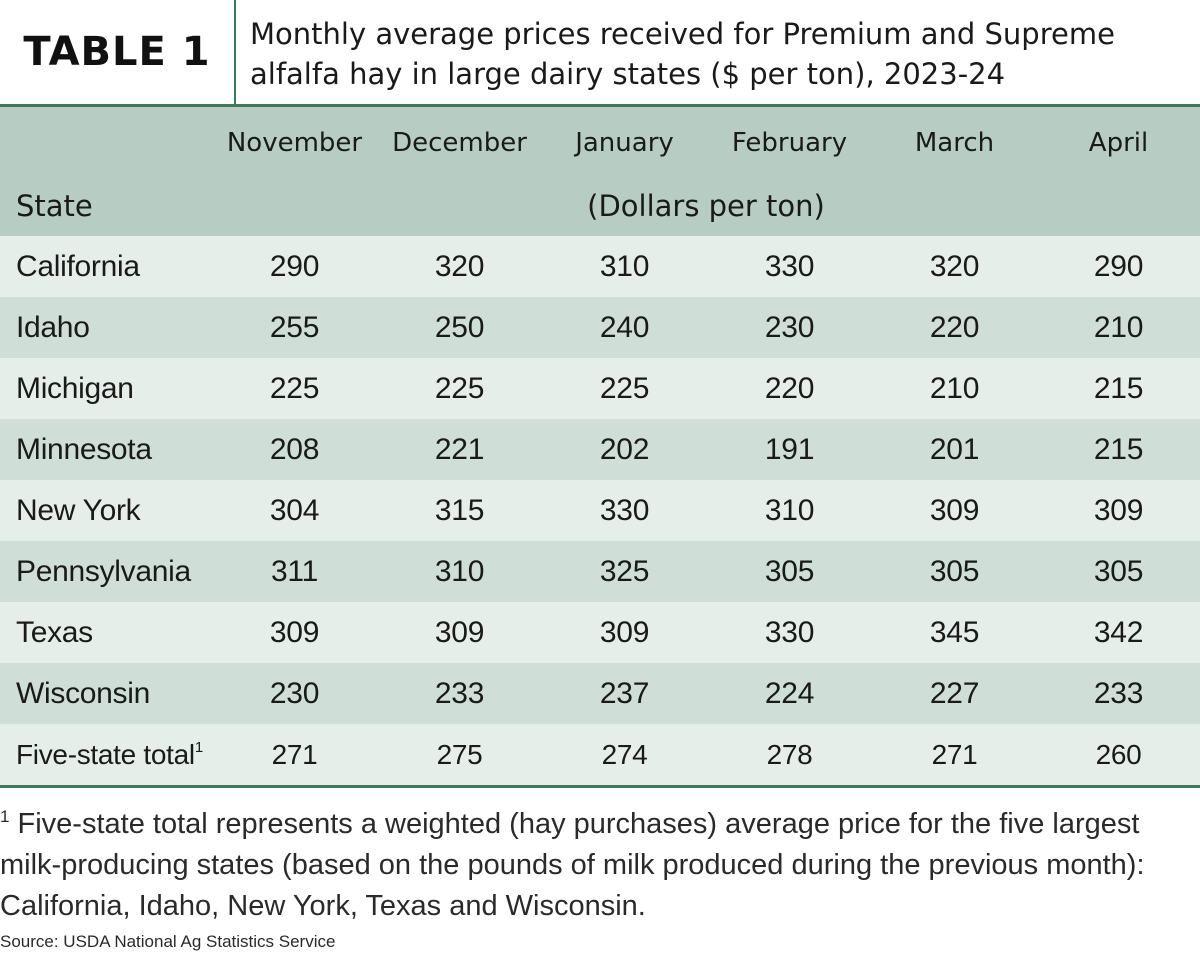 This screenshot has width=1200, height=956. What do you see at coordinates (1118, 693) in the screenshot?
I see `price-cell: 233` at bounding box center [1118, 693].